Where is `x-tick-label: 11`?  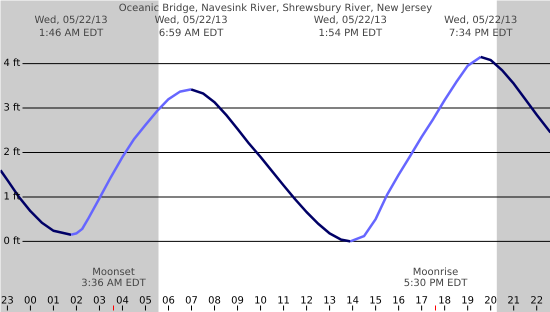
x-tick-label: 11 is located at coordinates (283, 301).